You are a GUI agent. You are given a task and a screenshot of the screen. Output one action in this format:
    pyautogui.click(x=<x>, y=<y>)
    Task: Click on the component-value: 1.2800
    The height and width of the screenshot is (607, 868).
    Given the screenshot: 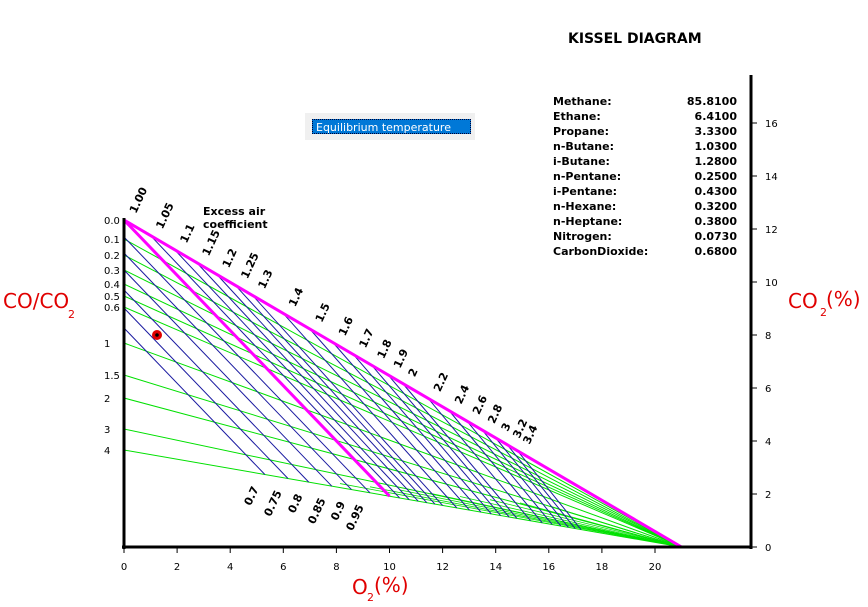 What is the action you would take?
    pyautogui.click(x=716, y=161)
    